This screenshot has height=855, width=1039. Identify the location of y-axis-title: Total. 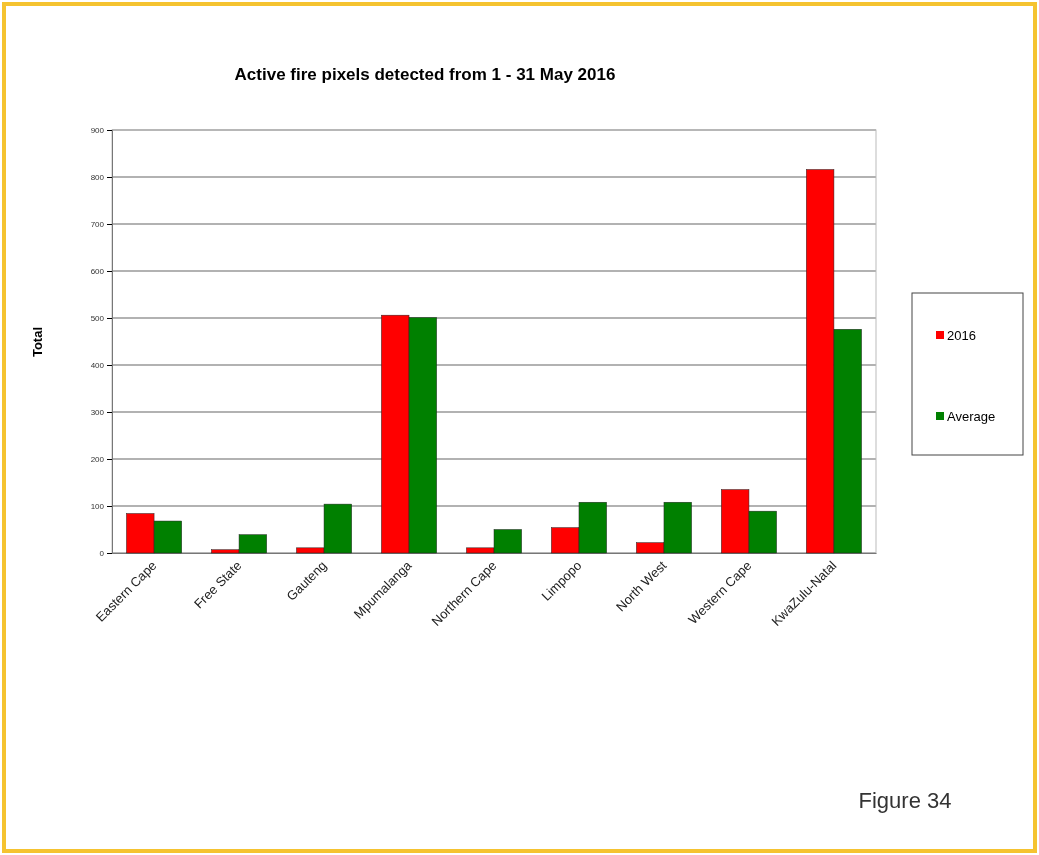
(37, 342).